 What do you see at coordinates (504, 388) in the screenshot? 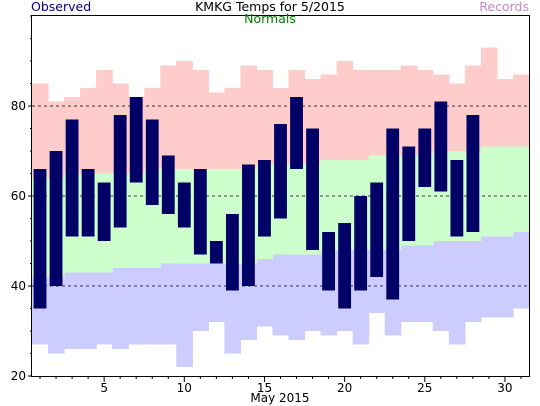
I see `x-tick-label-30: 30` at bounding box center [504, 388].